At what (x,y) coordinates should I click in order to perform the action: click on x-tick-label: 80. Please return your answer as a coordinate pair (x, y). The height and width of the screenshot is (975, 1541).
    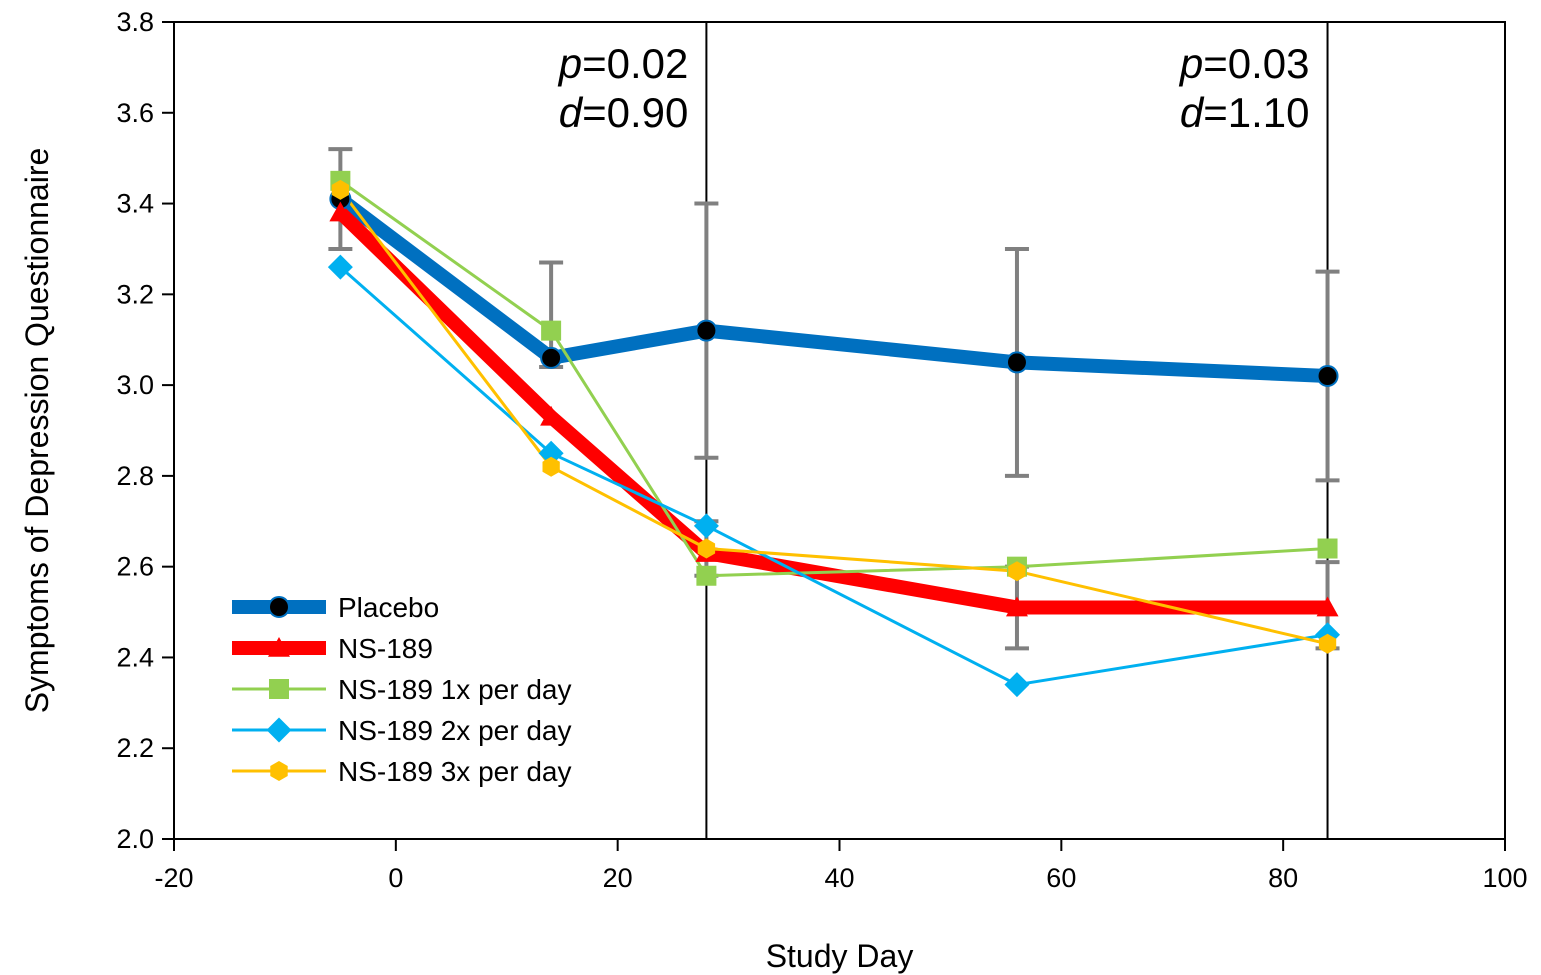
    Looking at the image, I should click on (1283, 878).